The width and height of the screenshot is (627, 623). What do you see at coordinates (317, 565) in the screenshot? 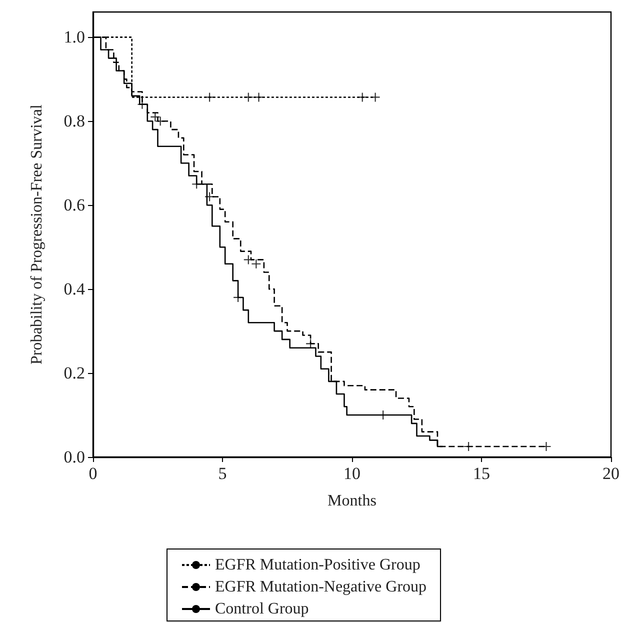
I see `legend-label: EGFR Mutation-Positive Group` at bounding box center [317, 565].